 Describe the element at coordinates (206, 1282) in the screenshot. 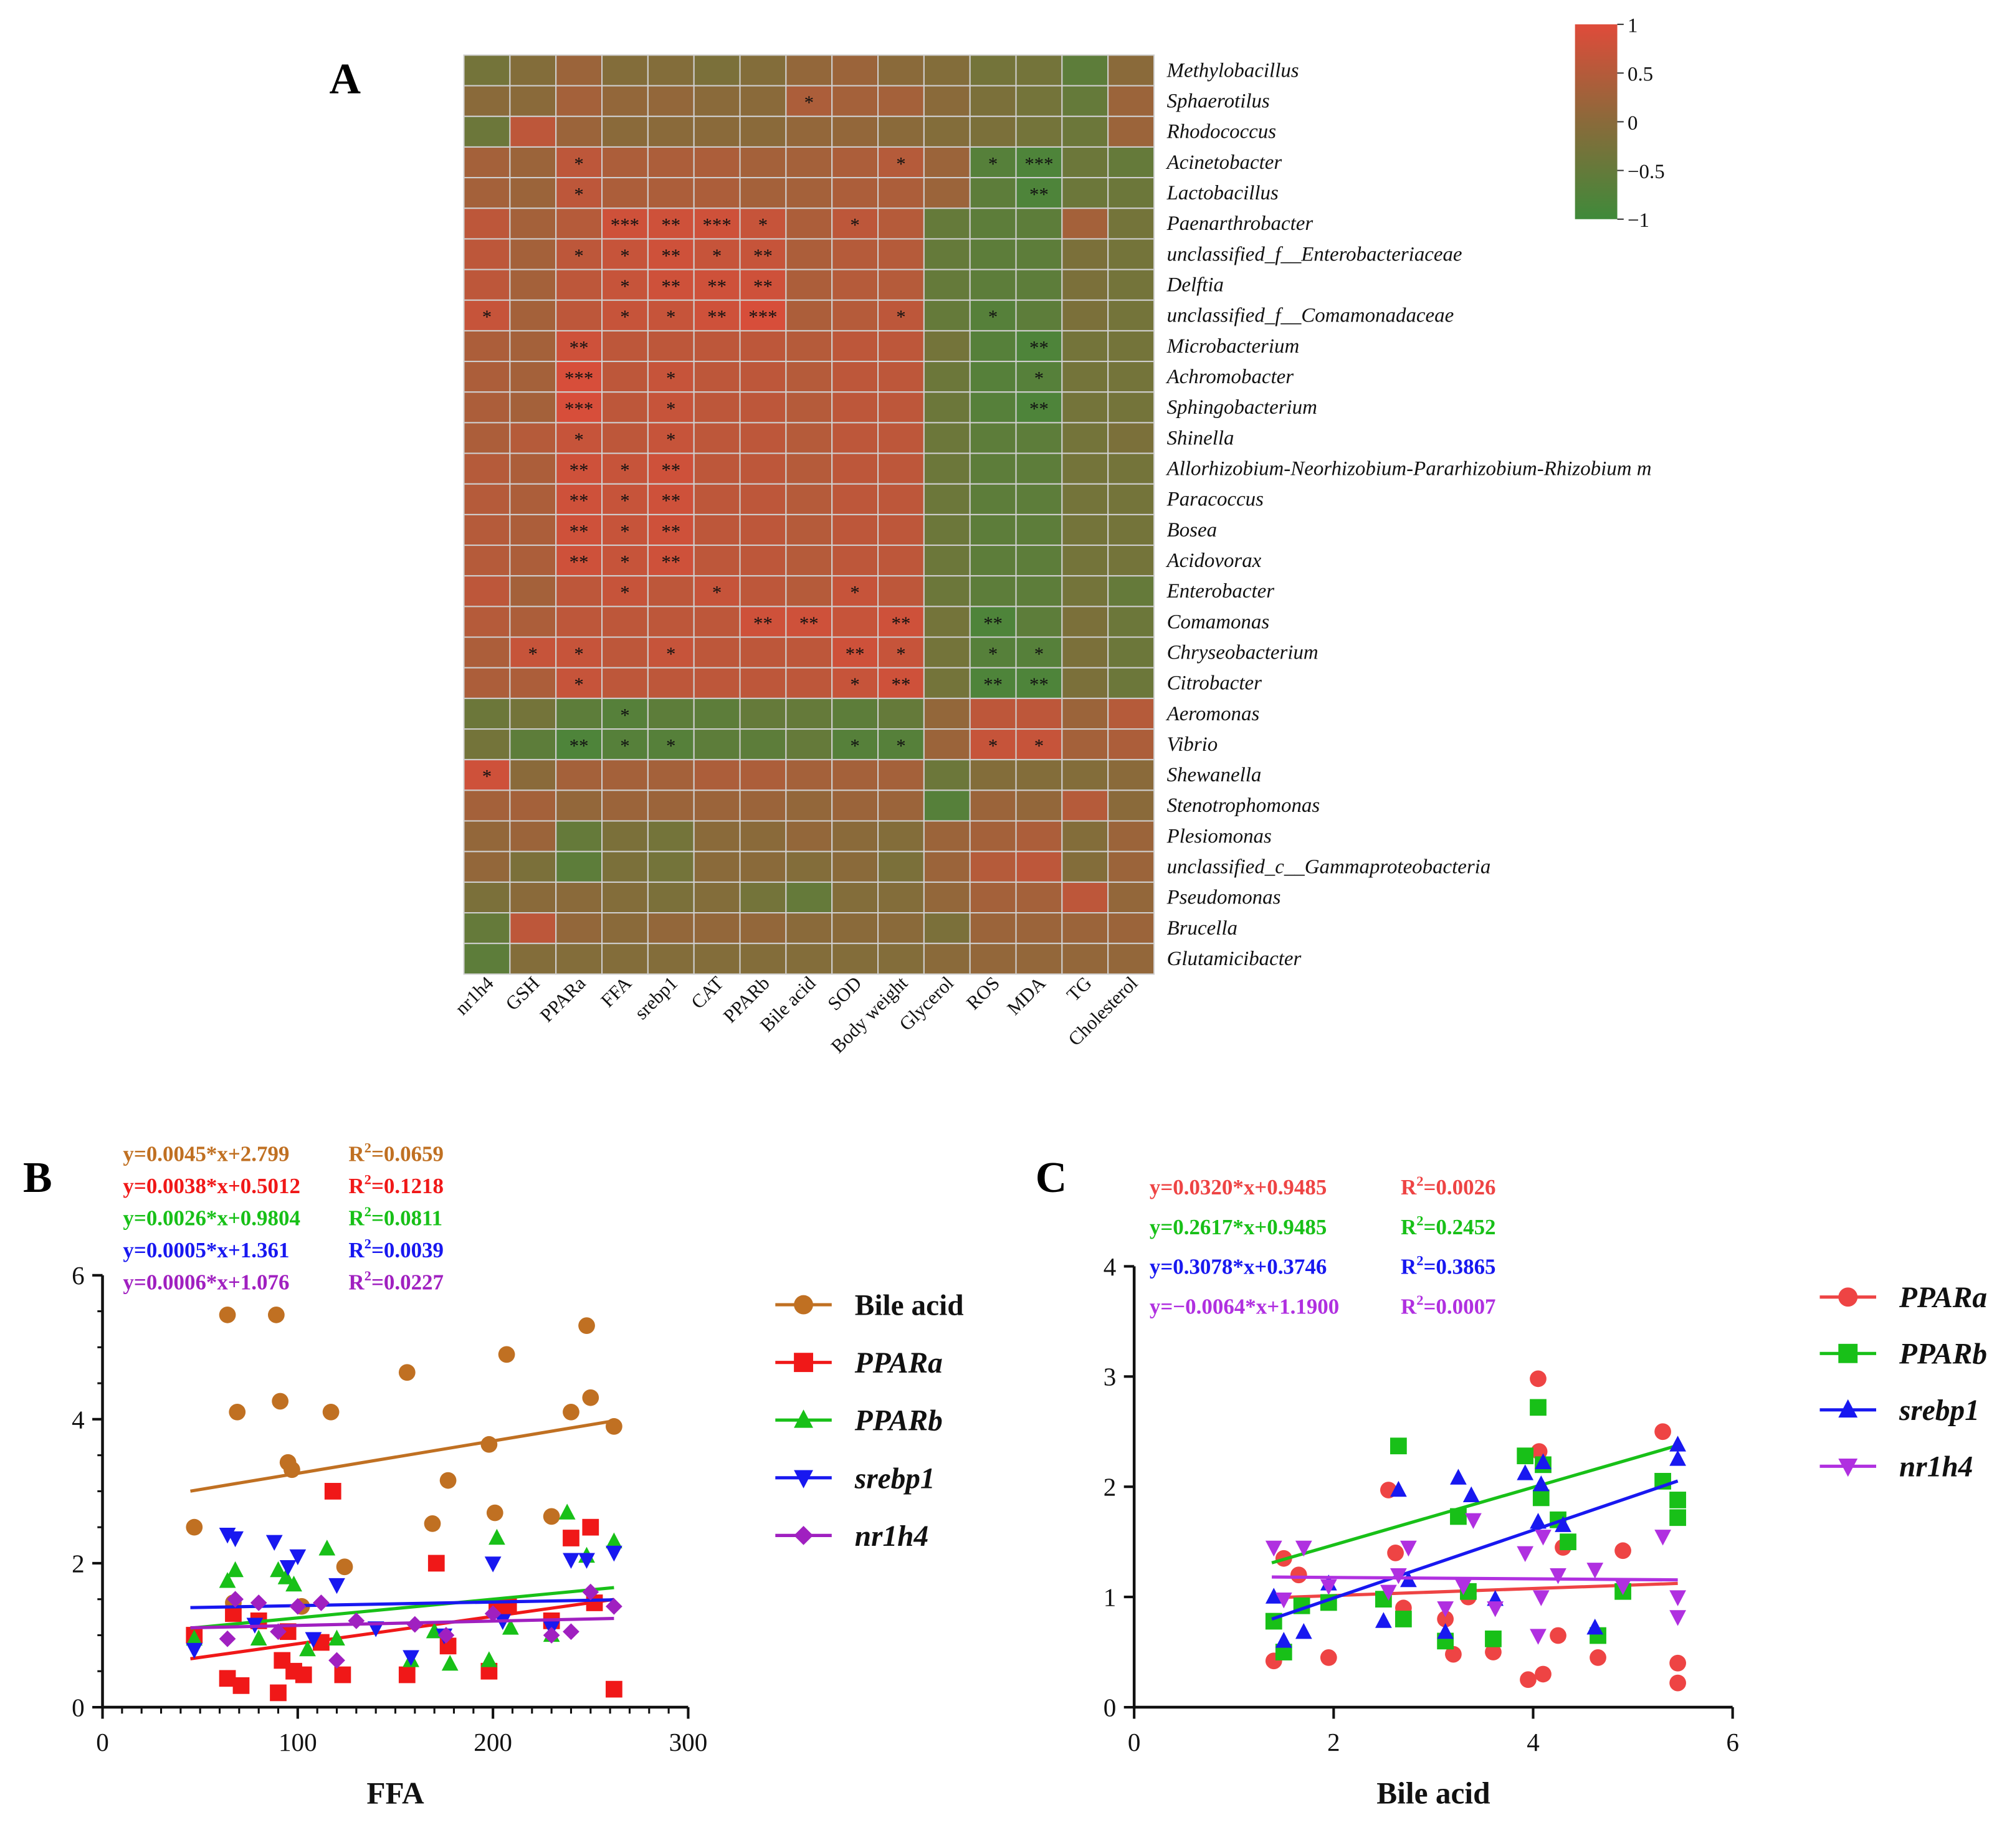

I see `equation-text: y=0.0006*x+1.076` at that location.